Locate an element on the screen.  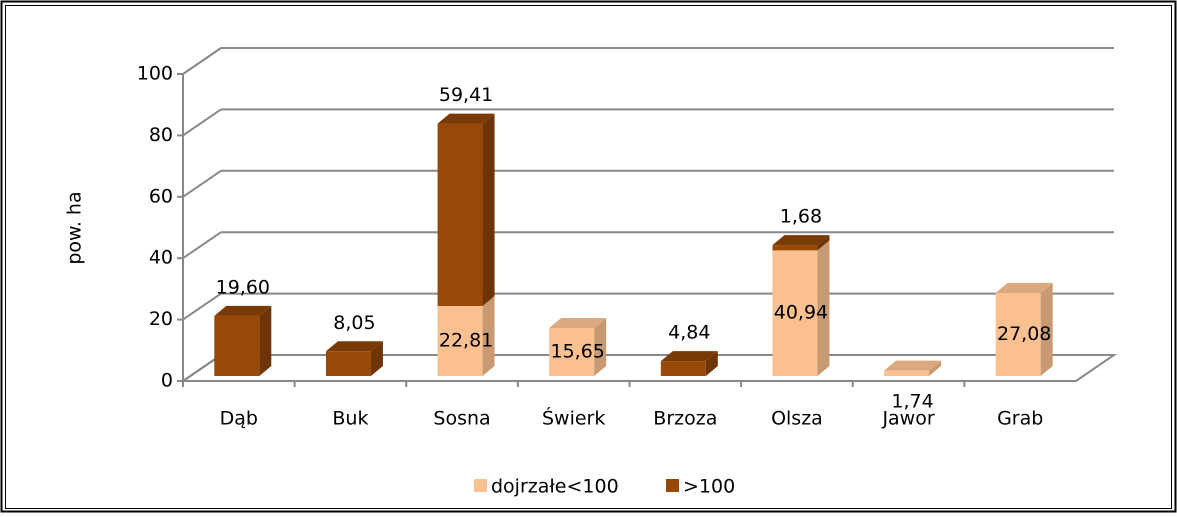
data-label: 22,81 is located at coordinates (466, 340).